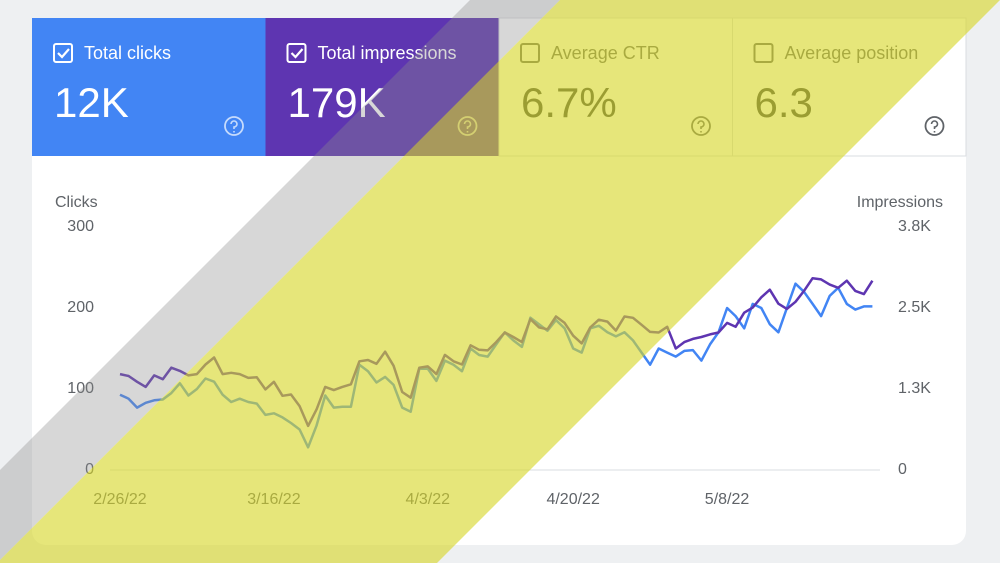 The height and width of the screenshot is (563, 1000). I want to click on y-tick-label: 200, so click(80, 307).